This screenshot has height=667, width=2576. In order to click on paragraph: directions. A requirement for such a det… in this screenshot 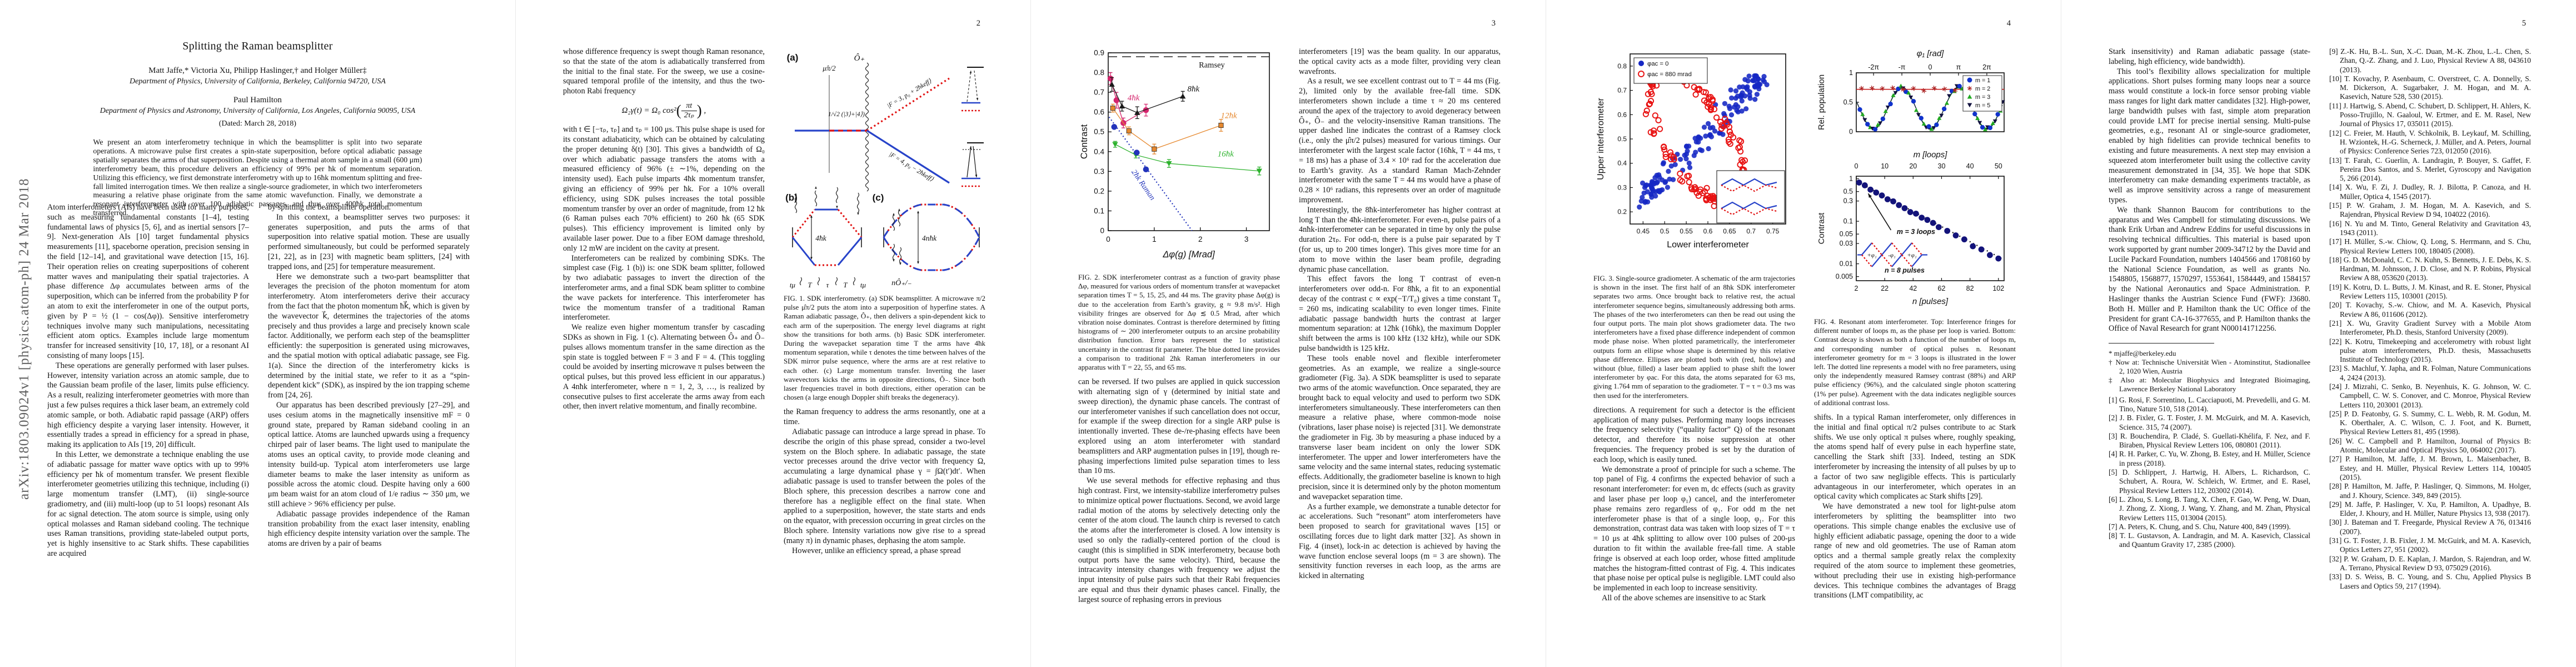, I will do `click(1694, 434)`.